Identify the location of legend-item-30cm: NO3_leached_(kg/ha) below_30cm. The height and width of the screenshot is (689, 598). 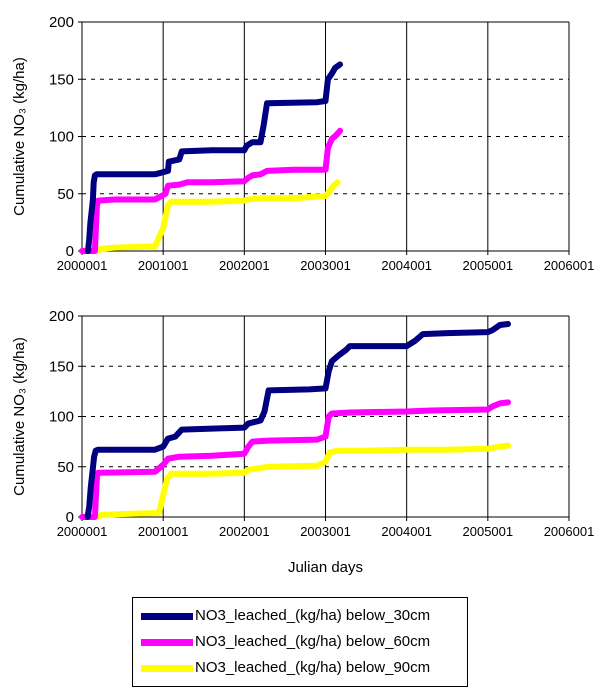
(300, 617).